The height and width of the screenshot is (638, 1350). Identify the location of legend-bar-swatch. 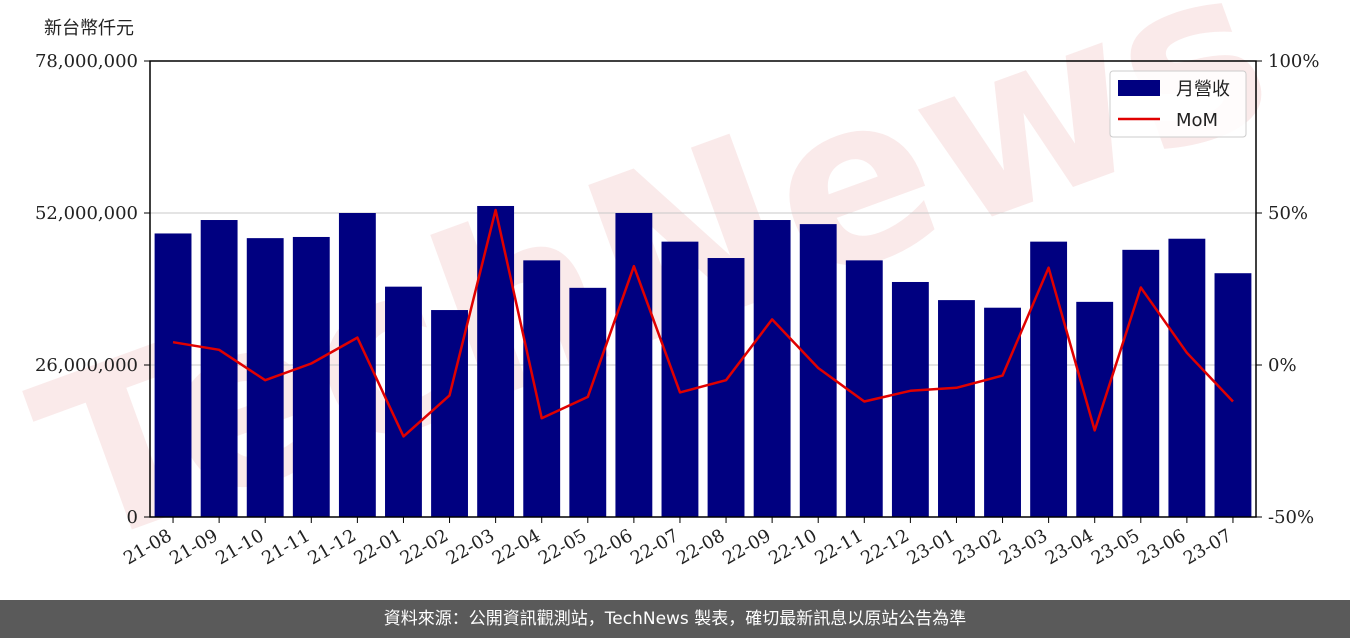
(1139, 88).